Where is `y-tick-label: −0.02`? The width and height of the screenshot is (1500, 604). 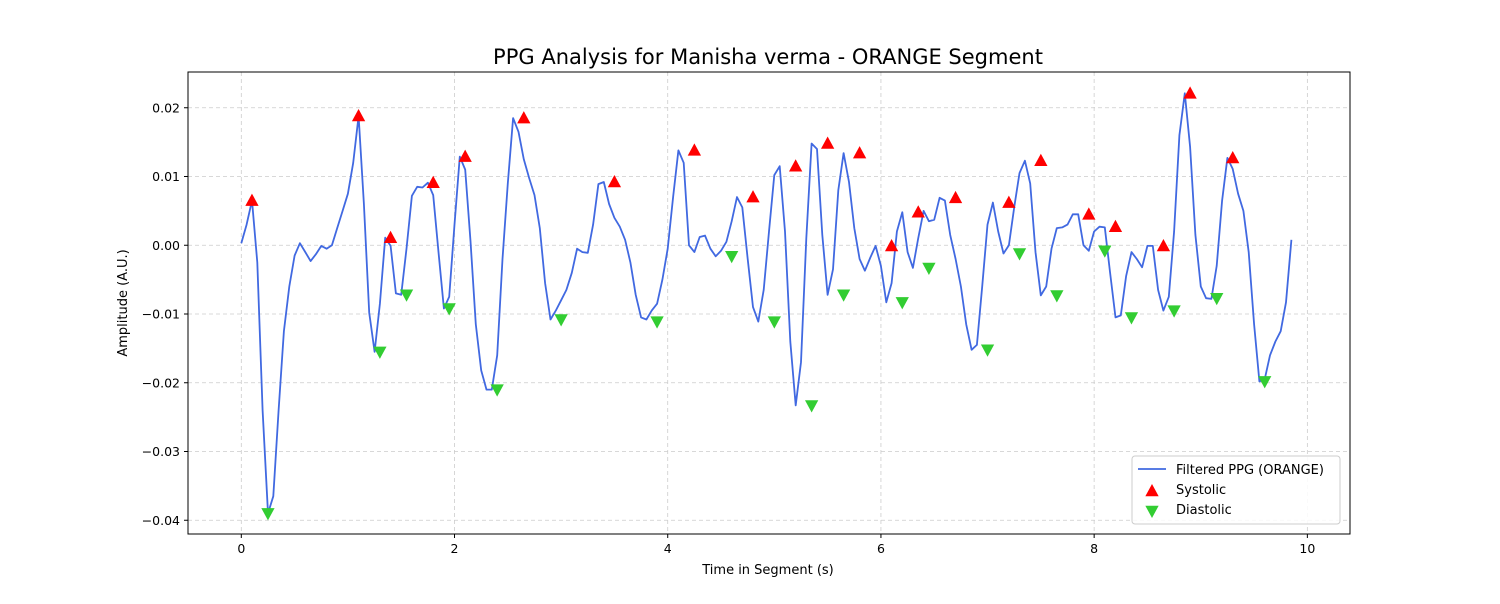 y-tick-label: −0.02 is located at coordinates (161, 382).